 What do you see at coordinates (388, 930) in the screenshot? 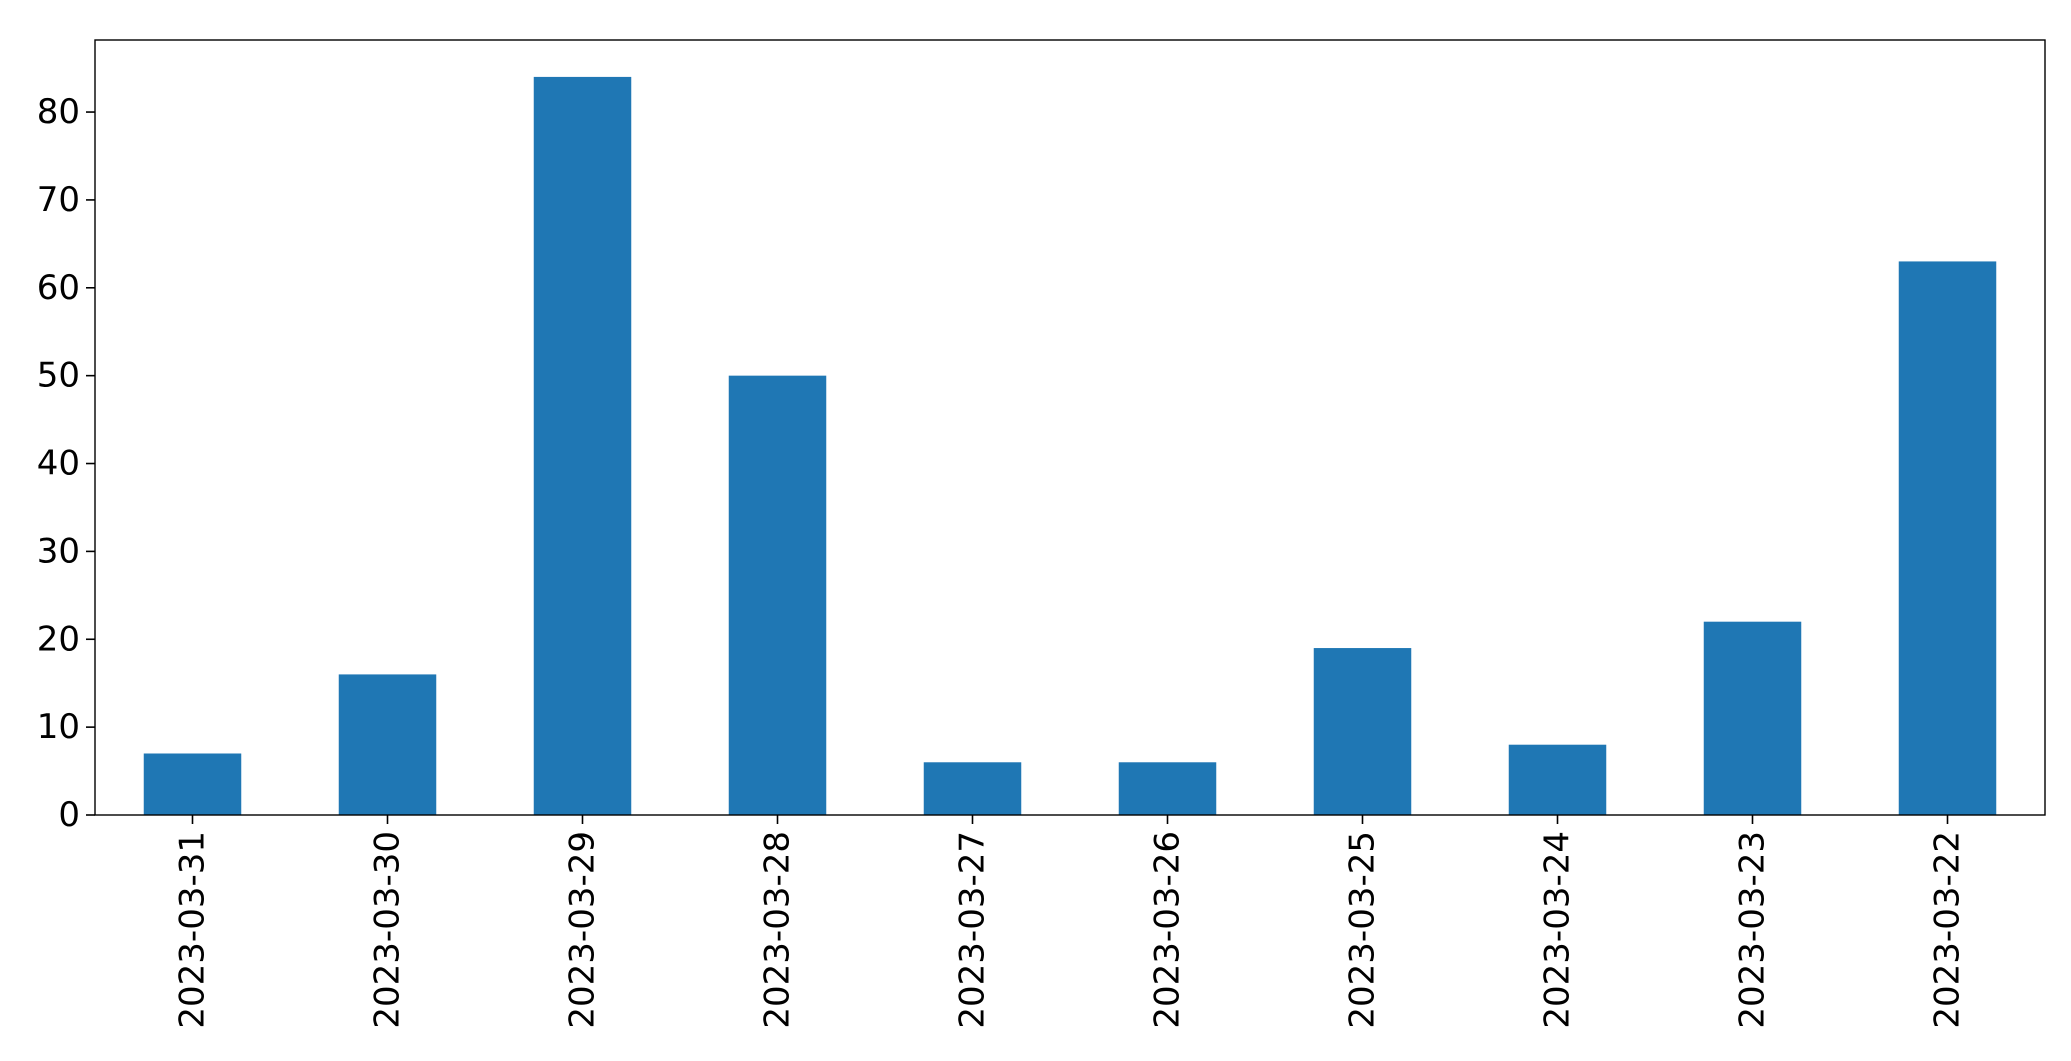
I see `x-tick-label: 2023-03-30` at bounding box center [388, 930].